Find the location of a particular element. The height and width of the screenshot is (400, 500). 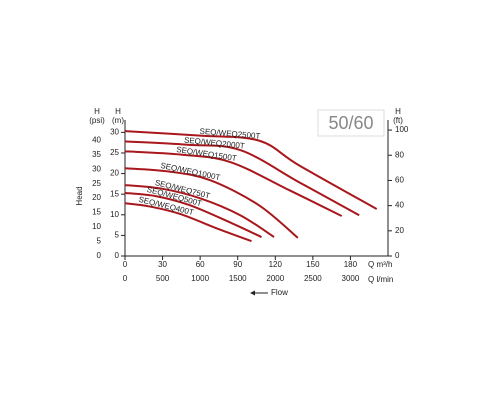

y3-tick-label: 0 is located at coordinates (99, 255).